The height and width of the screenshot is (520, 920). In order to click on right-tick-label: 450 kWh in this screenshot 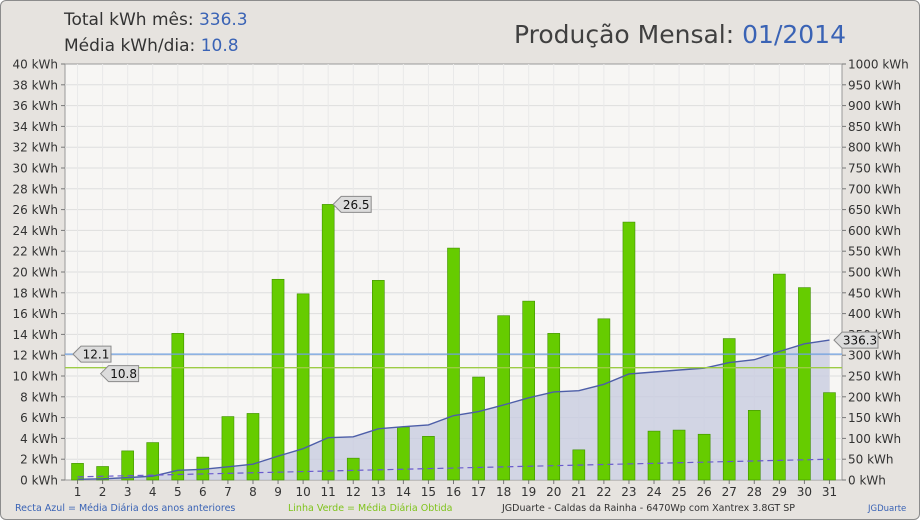, I will do `click(874, 293)`.